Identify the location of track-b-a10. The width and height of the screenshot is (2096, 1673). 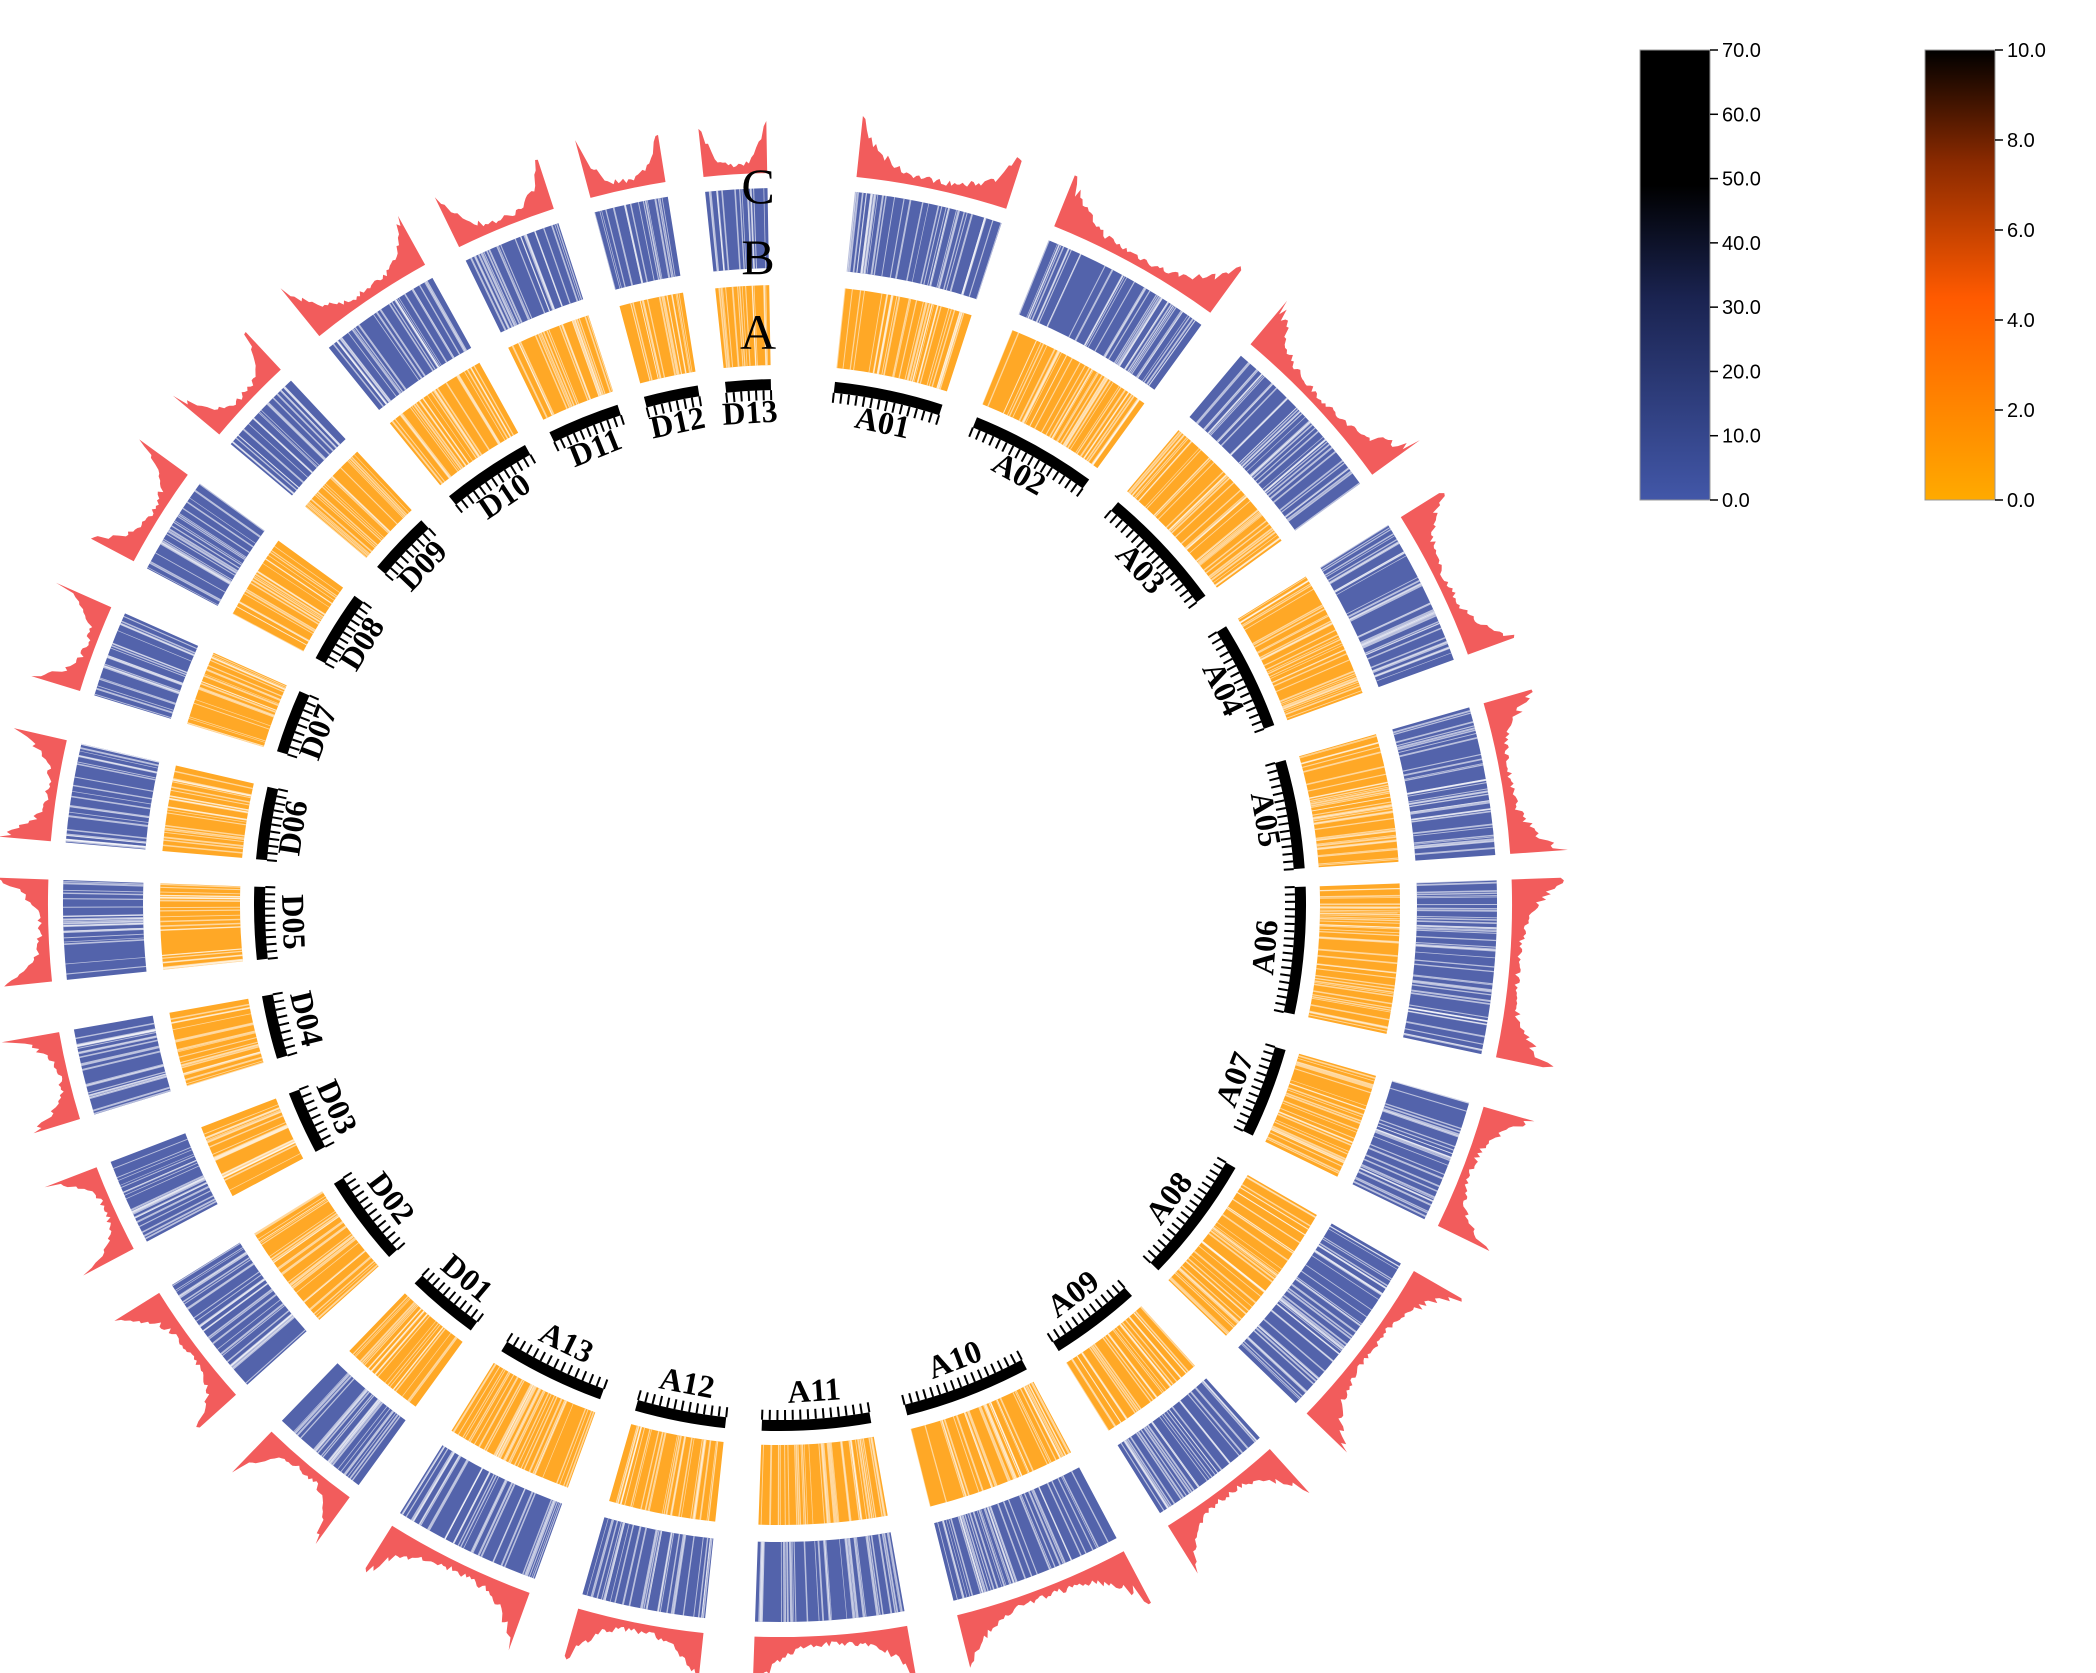
(1025, 1534).